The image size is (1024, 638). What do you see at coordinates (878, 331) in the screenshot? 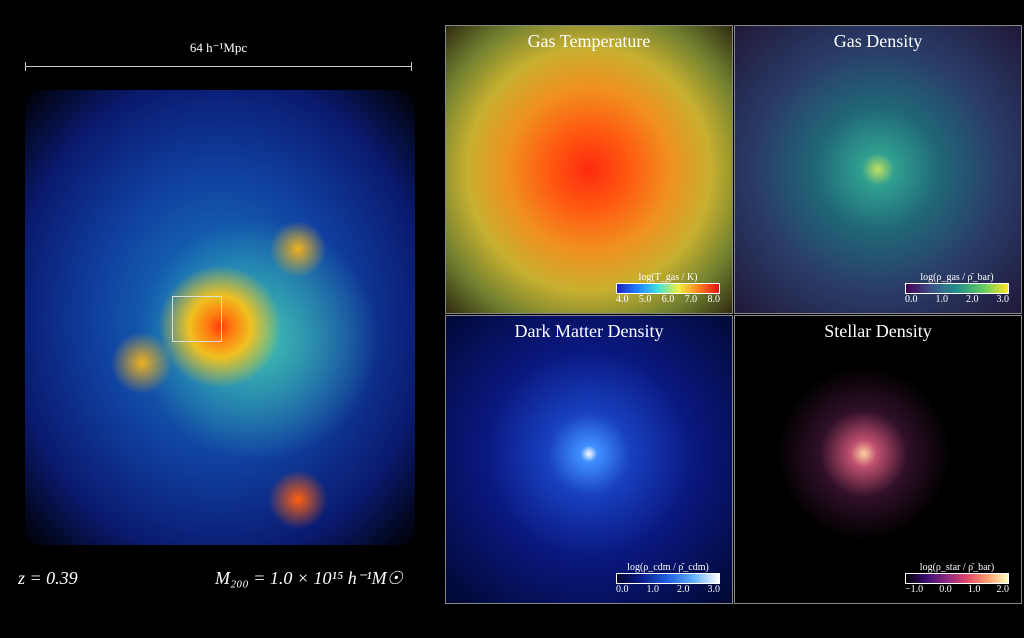
I see `panel-title: Stellar Density` at bounding box center [878, 331].